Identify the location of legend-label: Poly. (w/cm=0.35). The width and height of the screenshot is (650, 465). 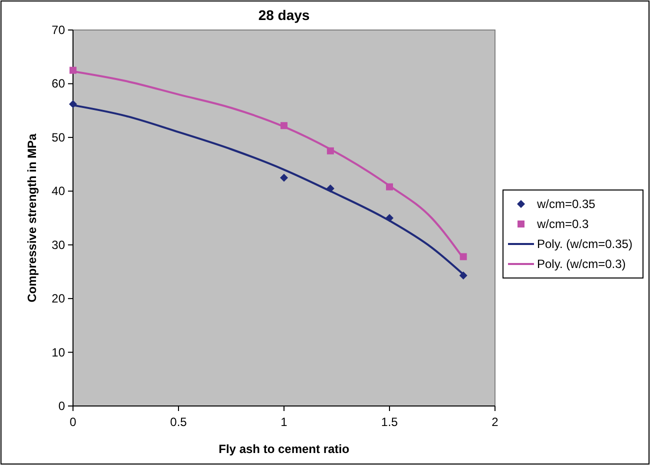
(584, 244).